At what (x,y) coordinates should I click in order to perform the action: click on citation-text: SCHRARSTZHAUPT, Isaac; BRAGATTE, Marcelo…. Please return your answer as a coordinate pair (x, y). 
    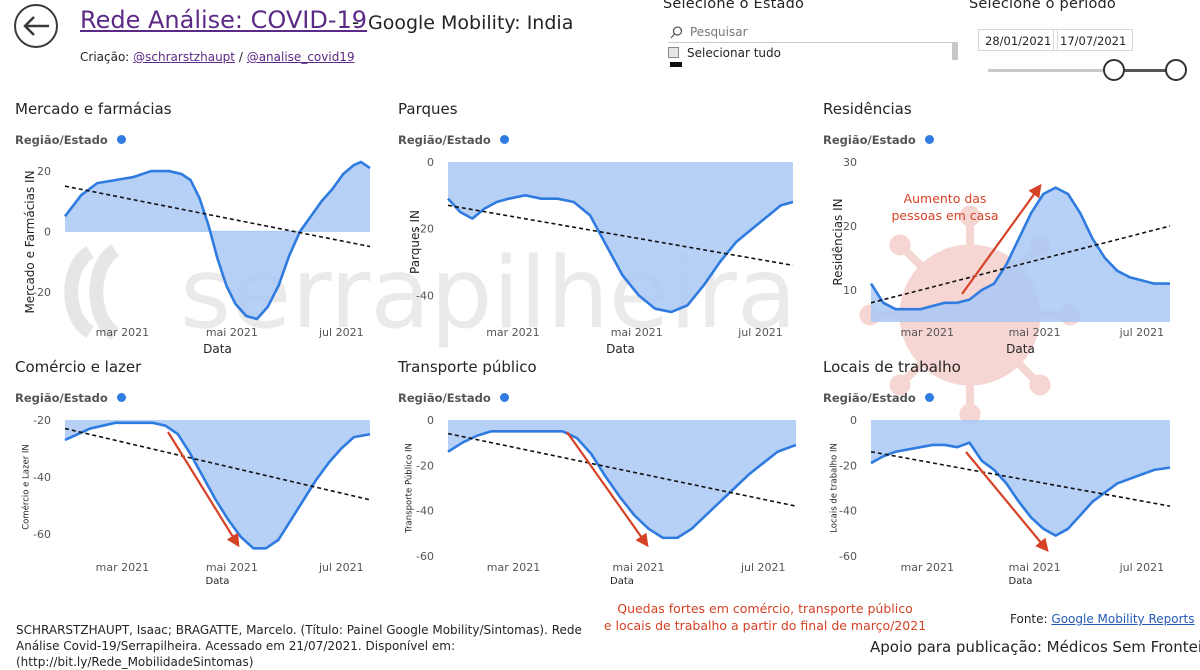
    Looking at the image, I should click on (299, 646).